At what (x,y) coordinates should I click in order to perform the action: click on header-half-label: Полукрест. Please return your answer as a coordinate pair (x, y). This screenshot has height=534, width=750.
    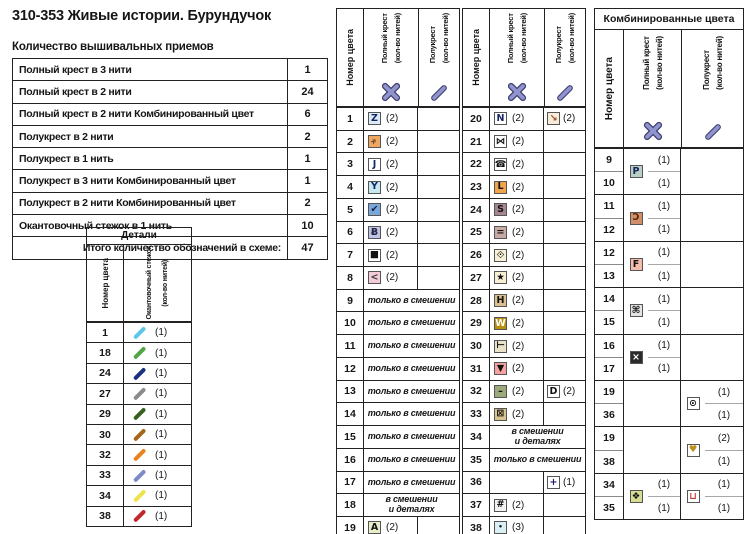
    Looking at the image, I should click on (558, 45).